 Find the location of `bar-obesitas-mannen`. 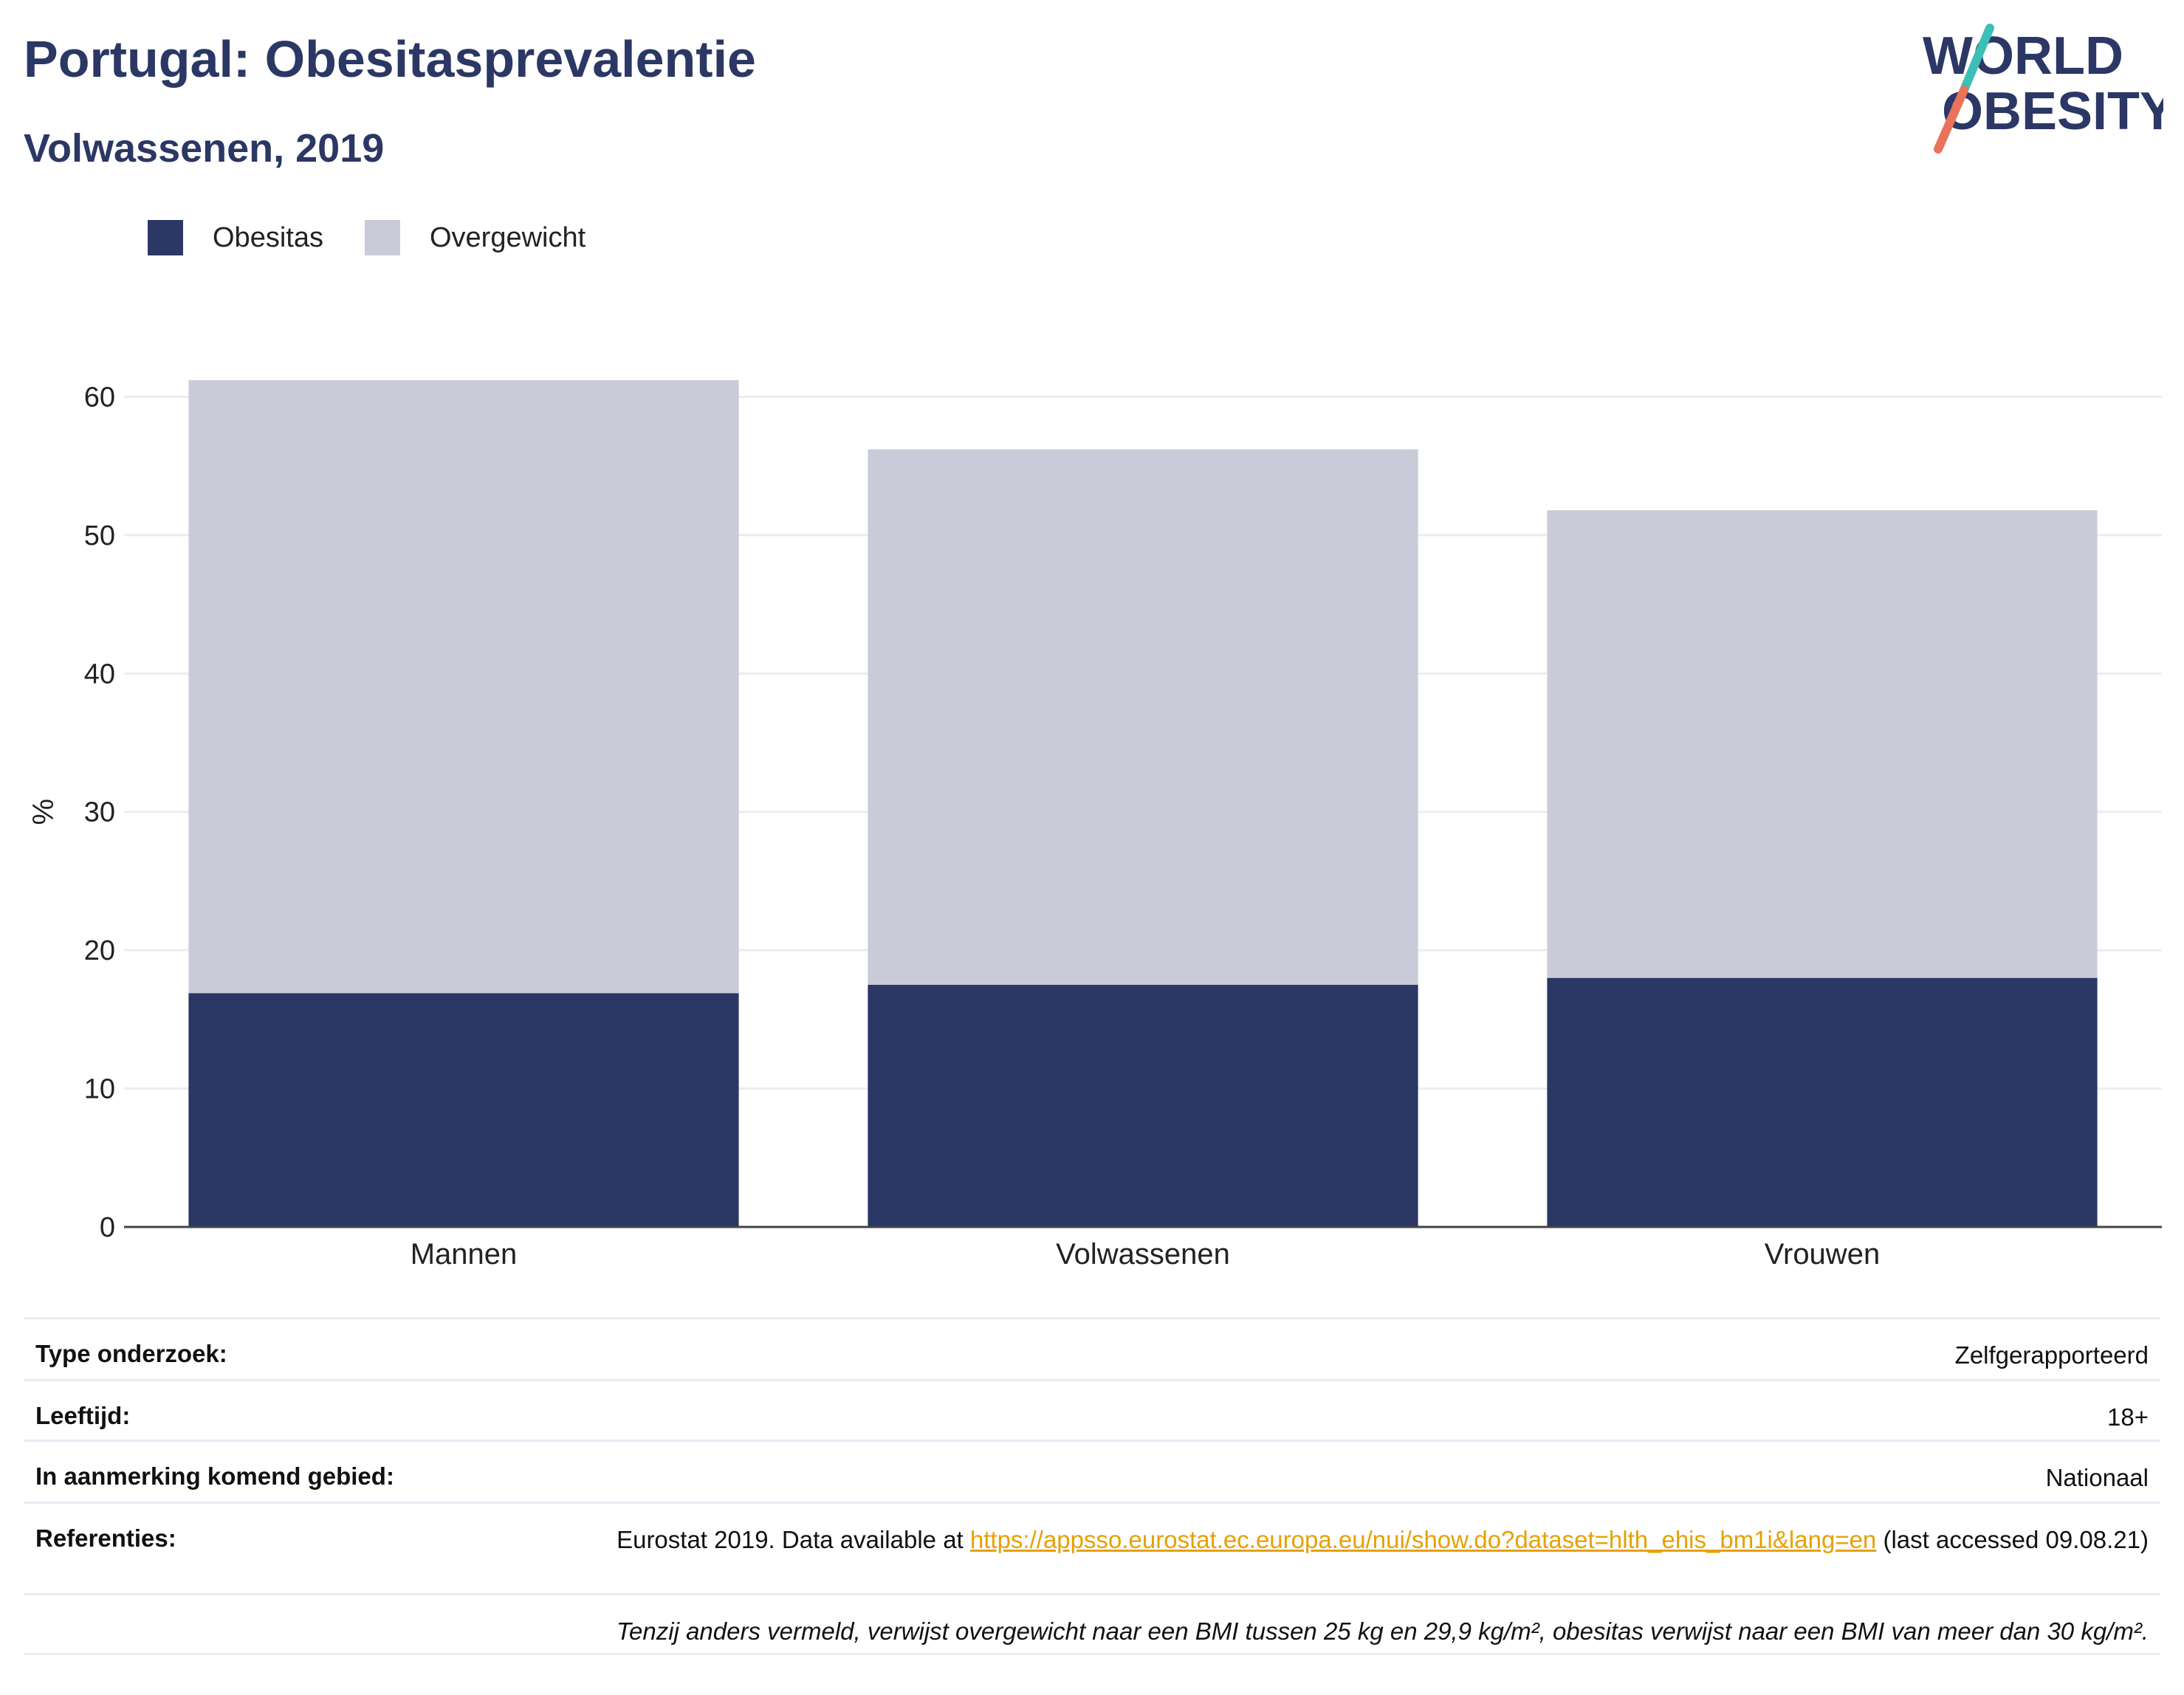

bar-obesitas-mannen is located at coordinates (464, 1110).